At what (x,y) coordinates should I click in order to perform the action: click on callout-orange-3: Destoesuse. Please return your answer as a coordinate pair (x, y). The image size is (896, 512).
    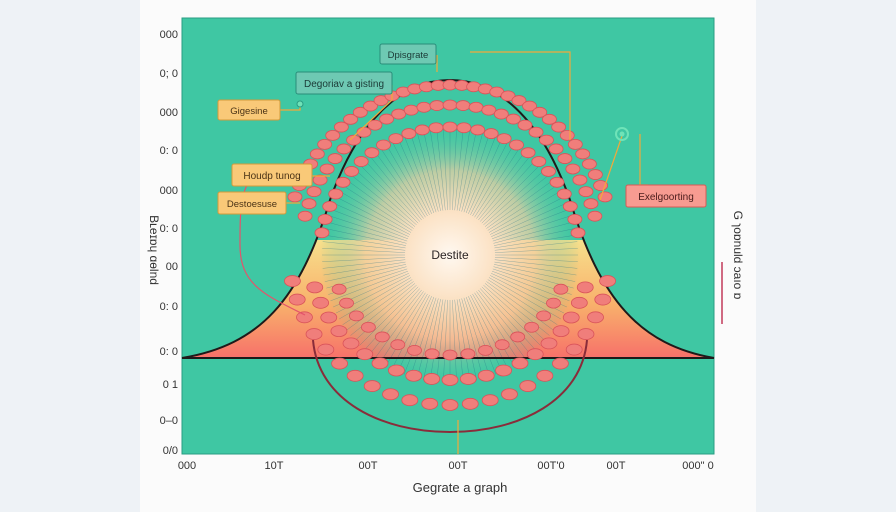
    Looking at the image, I should click on (252, 204).